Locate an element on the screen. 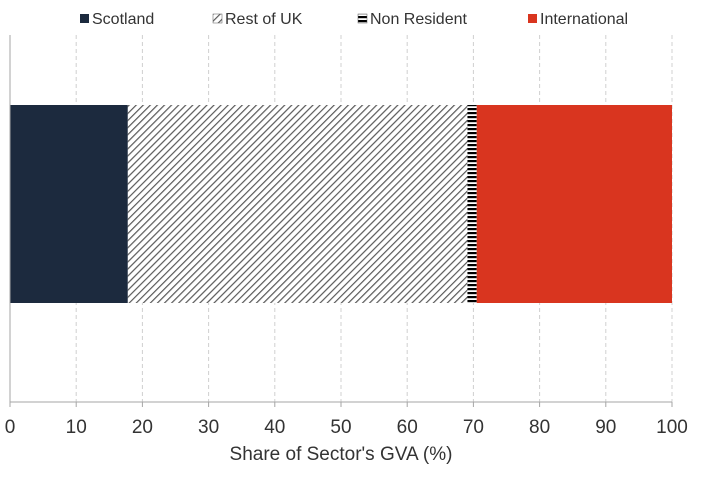 The height and width of the screenshot is (480, 704). legend-item-scotland: Scotland is located at coordinates (117, 19).